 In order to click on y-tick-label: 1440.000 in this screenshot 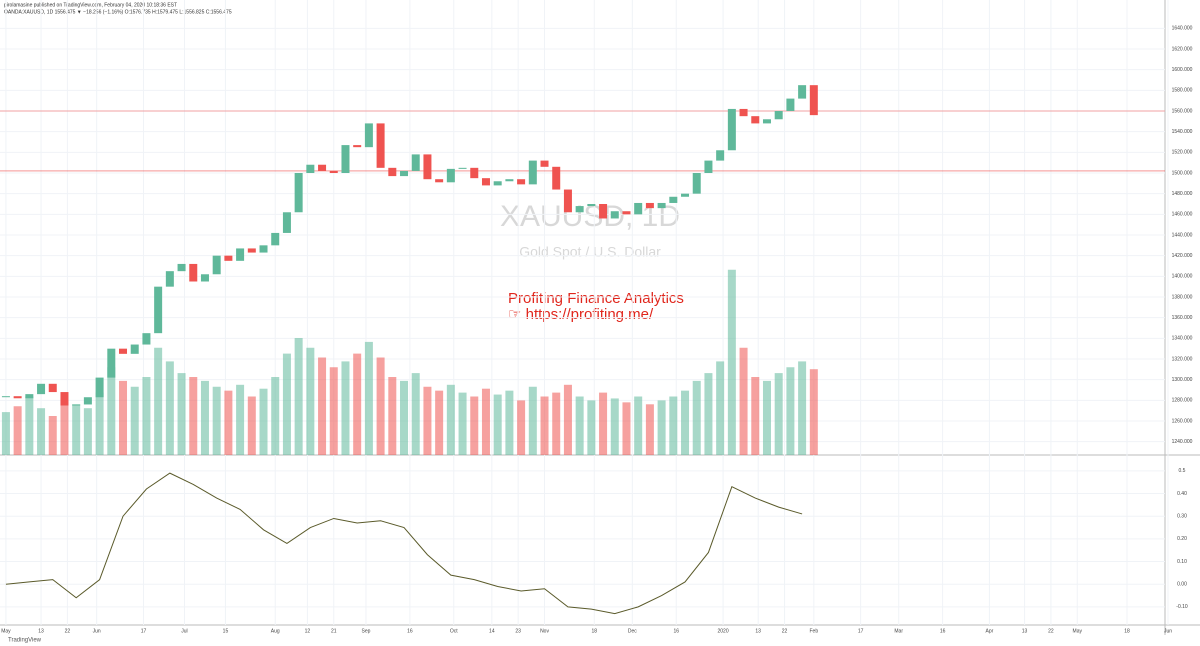, I will do `click(1182, 235)`.